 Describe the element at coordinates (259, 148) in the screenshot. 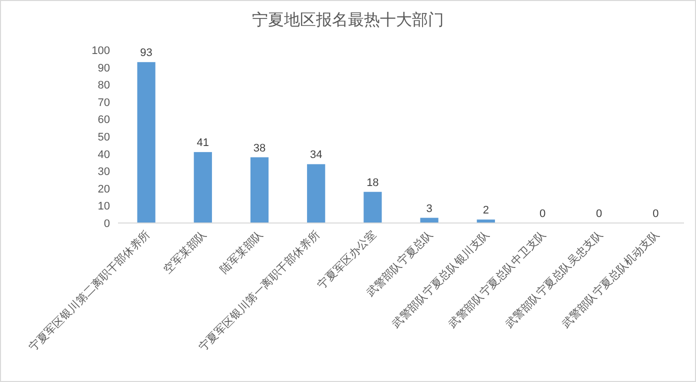

I see `data-label: 38` at that location.